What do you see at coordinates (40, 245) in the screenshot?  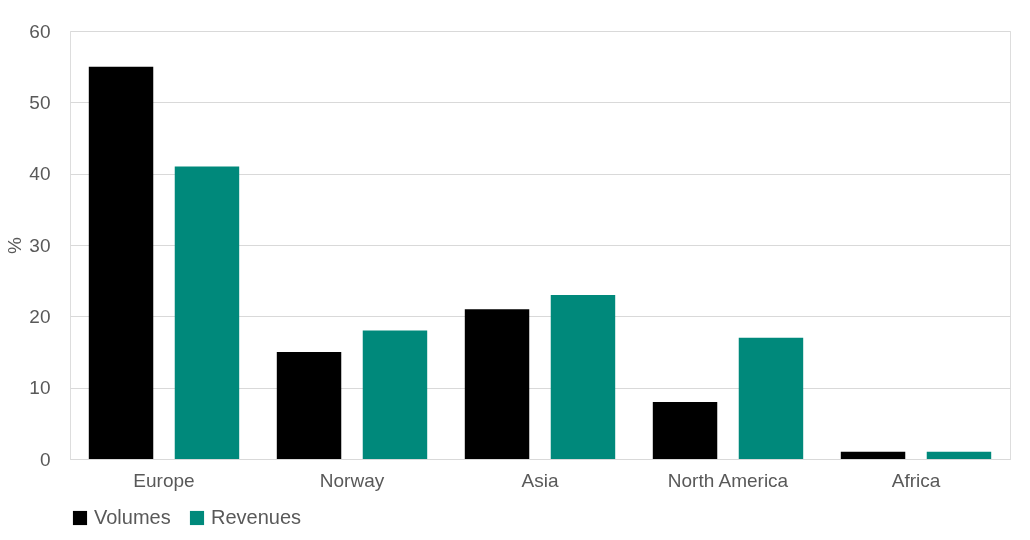 I see `y-tick-label: 30` at bounding box center [40, 245].